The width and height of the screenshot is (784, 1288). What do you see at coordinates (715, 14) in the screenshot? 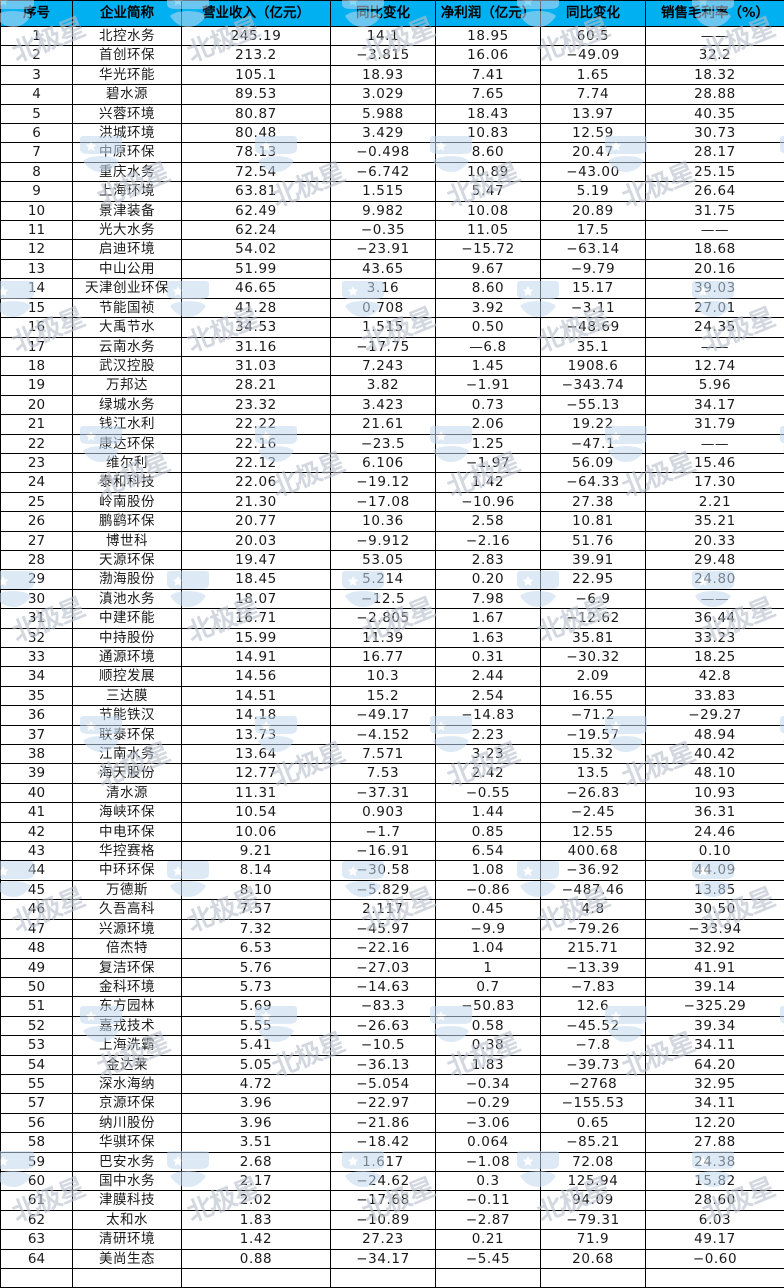
I see `column-header-gross-margin: 销售毛利率（%）` at bounding box center [715, 14].